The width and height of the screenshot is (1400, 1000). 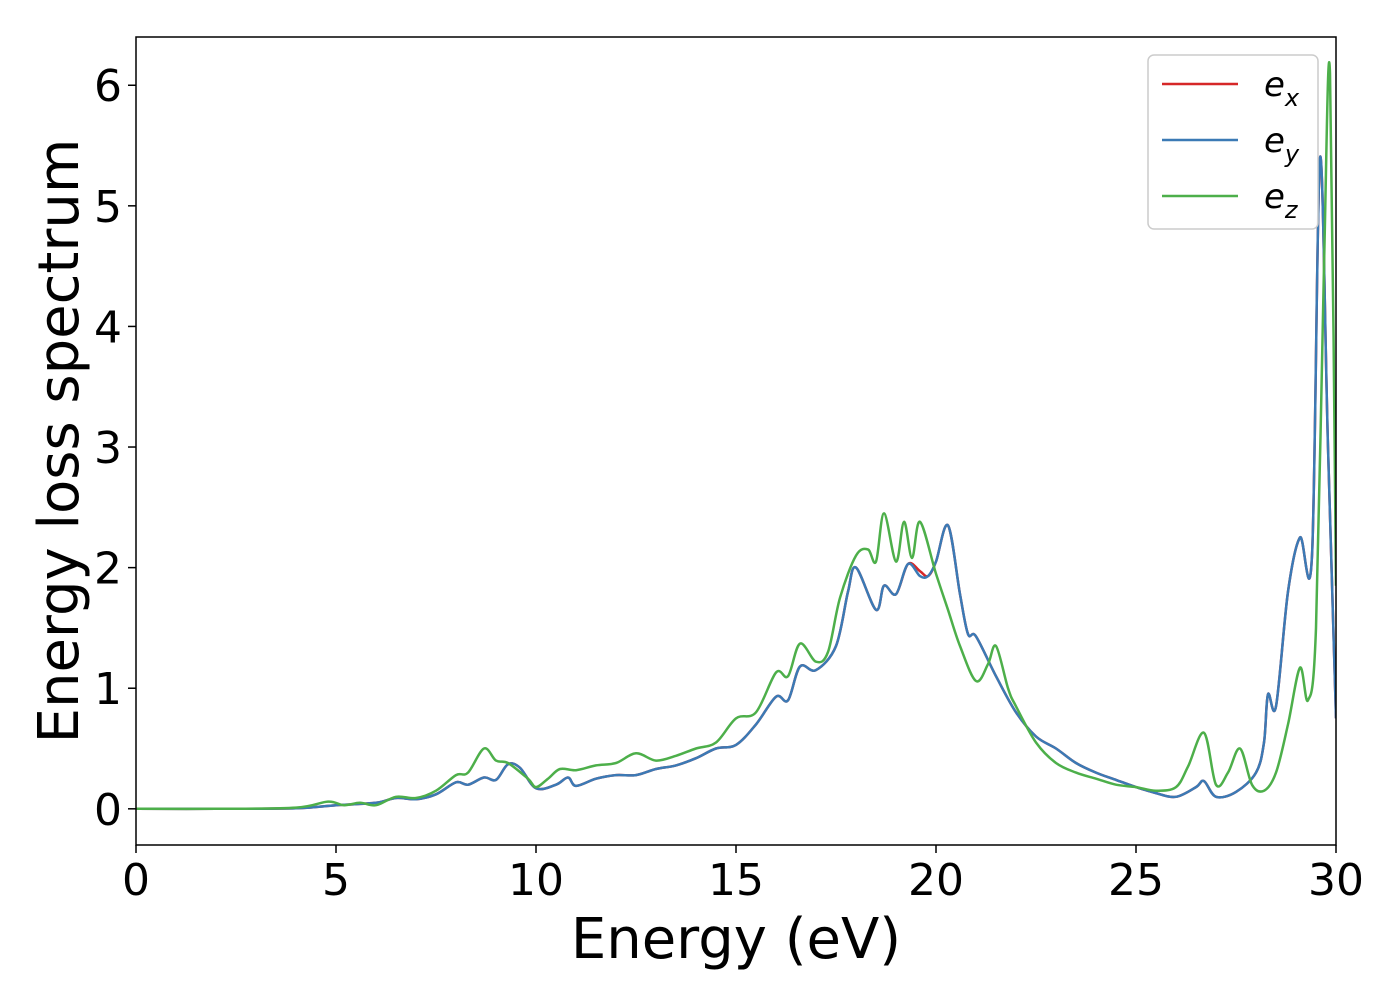 I want to click on legend-label-subscript: y, so click(x=1292, y=154).